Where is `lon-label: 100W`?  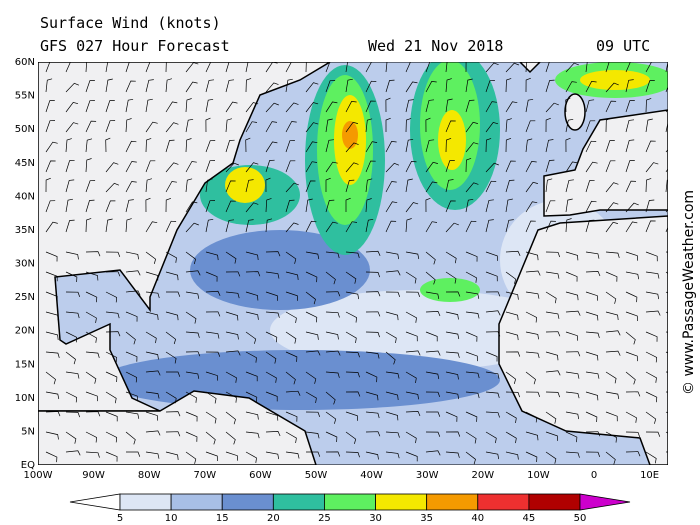
lon-label: 100W is located at coordinates (38, 475).